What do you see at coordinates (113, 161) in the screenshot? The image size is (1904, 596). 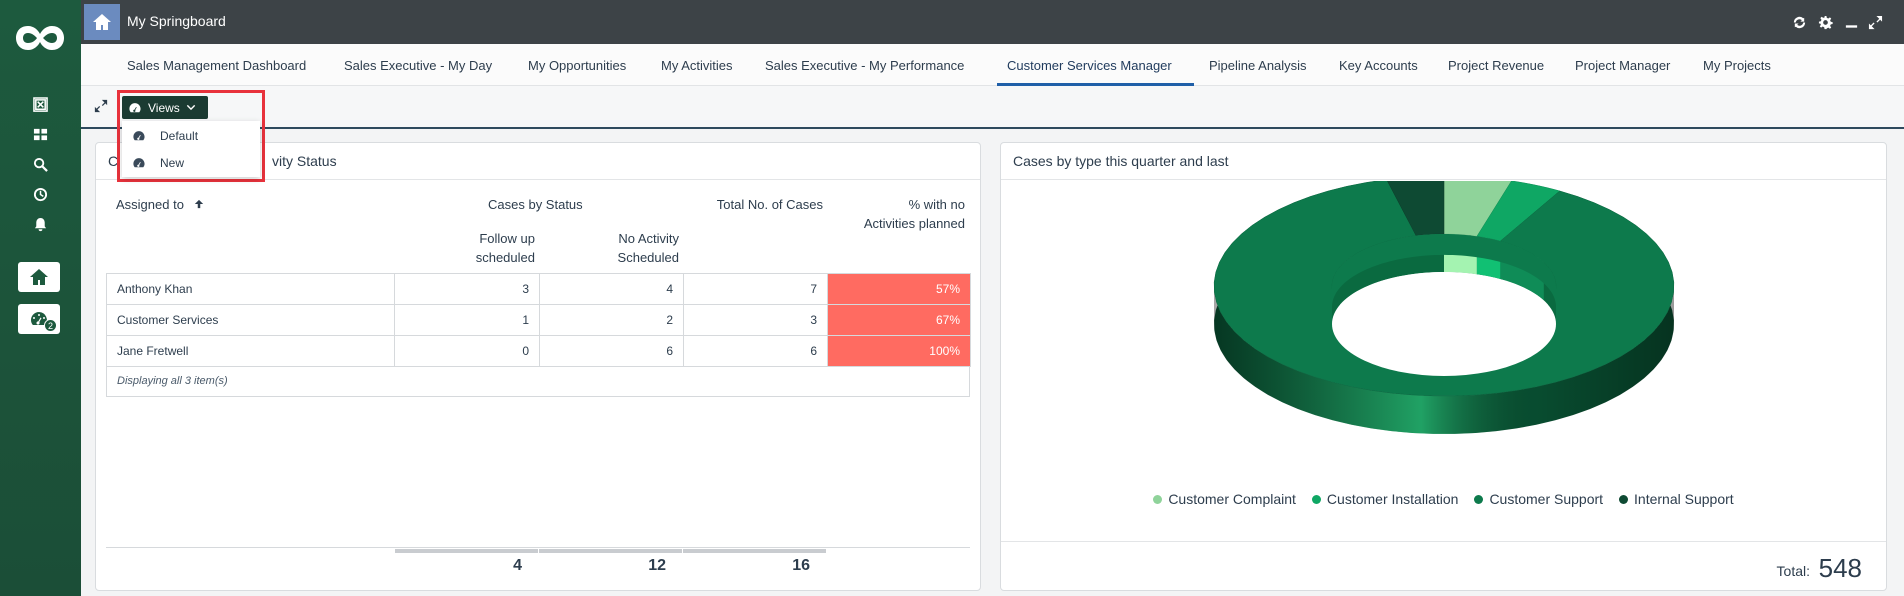 I see `panel-title-start: C` at bounding box center [113, 161].